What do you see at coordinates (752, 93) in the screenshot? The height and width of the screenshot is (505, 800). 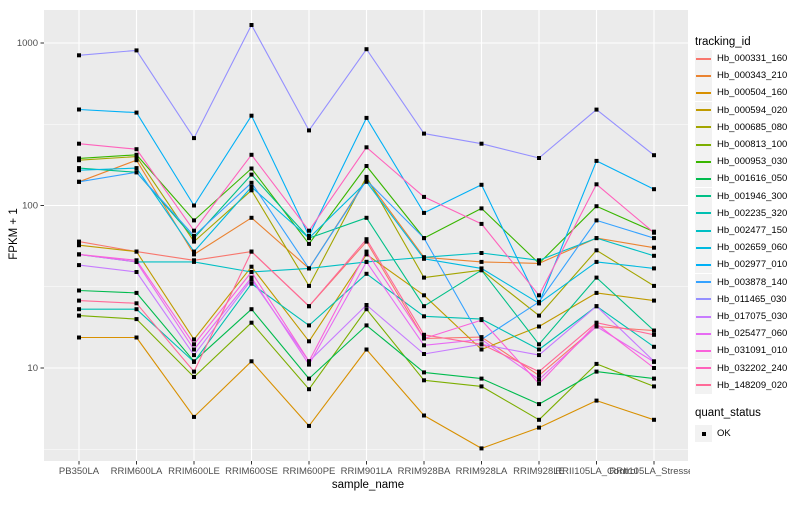 I see `legend-item-label: Hb_000504_160` at bounding box center [752, 93].